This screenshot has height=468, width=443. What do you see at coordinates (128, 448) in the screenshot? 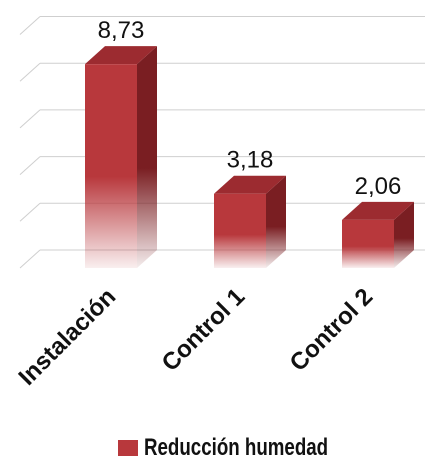
I see `legend-swatch` at bounding box center [128, 448].